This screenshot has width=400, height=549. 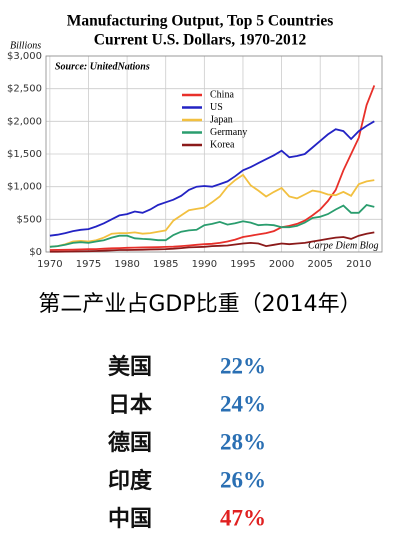 What do you see at coordinates (243, 479) in the screenshot?
I see `share: 26%` at bounding box center [243, 479].